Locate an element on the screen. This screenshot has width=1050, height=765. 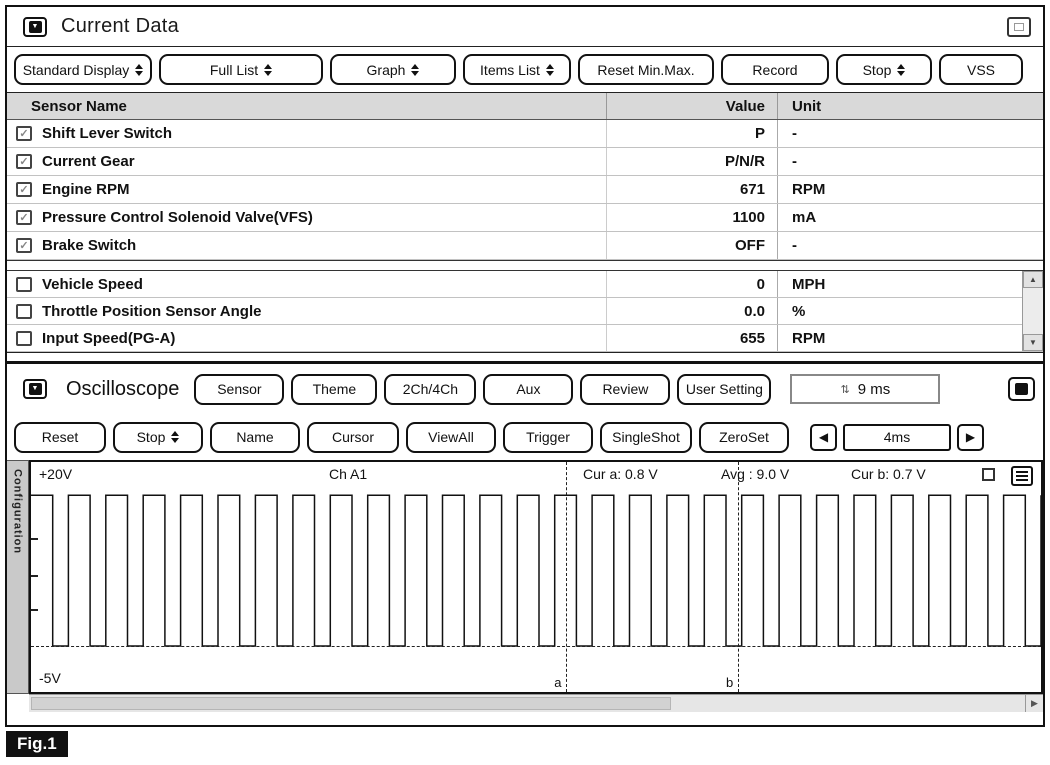
reset-button: Reset is located at coordinates (60, 437).